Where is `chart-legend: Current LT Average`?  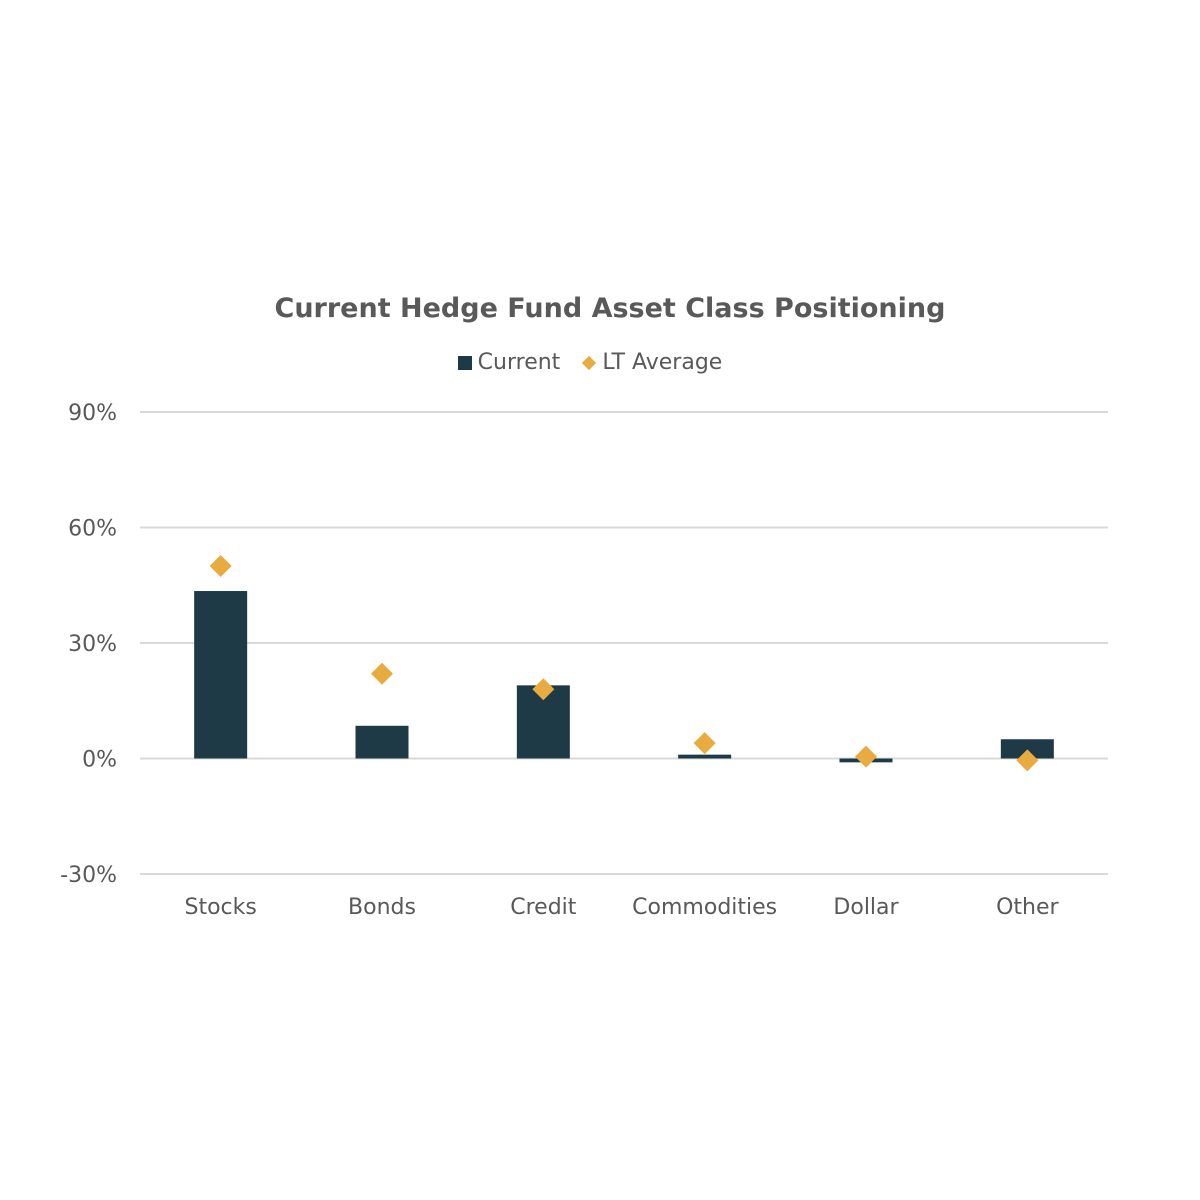
chart-legend: Current LT Average is located at coordinates (590, 362).